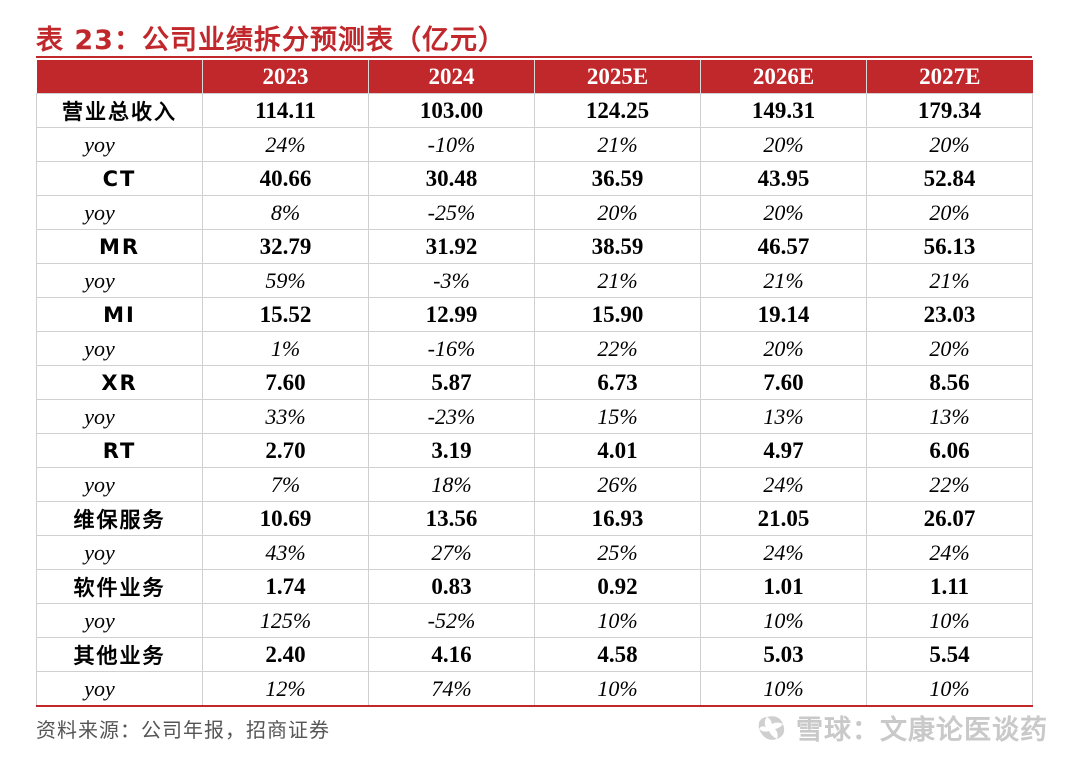  Describe the element at coordinates (949, 586) in the screenshot. I see `table-cell: 1.11` at that location.